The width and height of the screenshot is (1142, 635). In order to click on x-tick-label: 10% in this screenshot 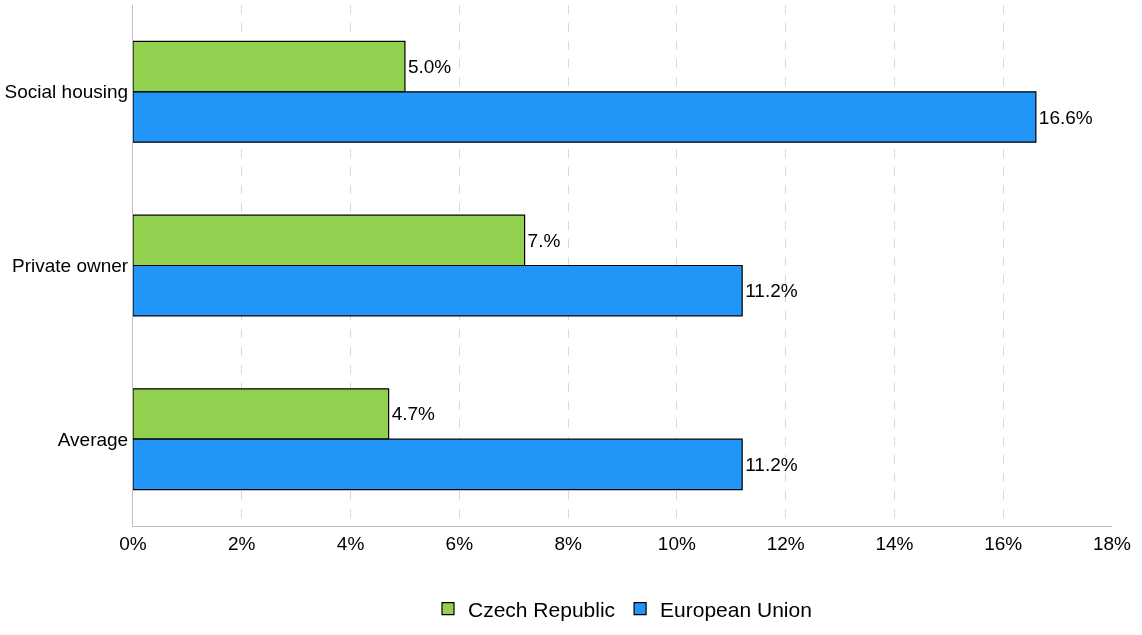, I will do `click(677, 543)`.